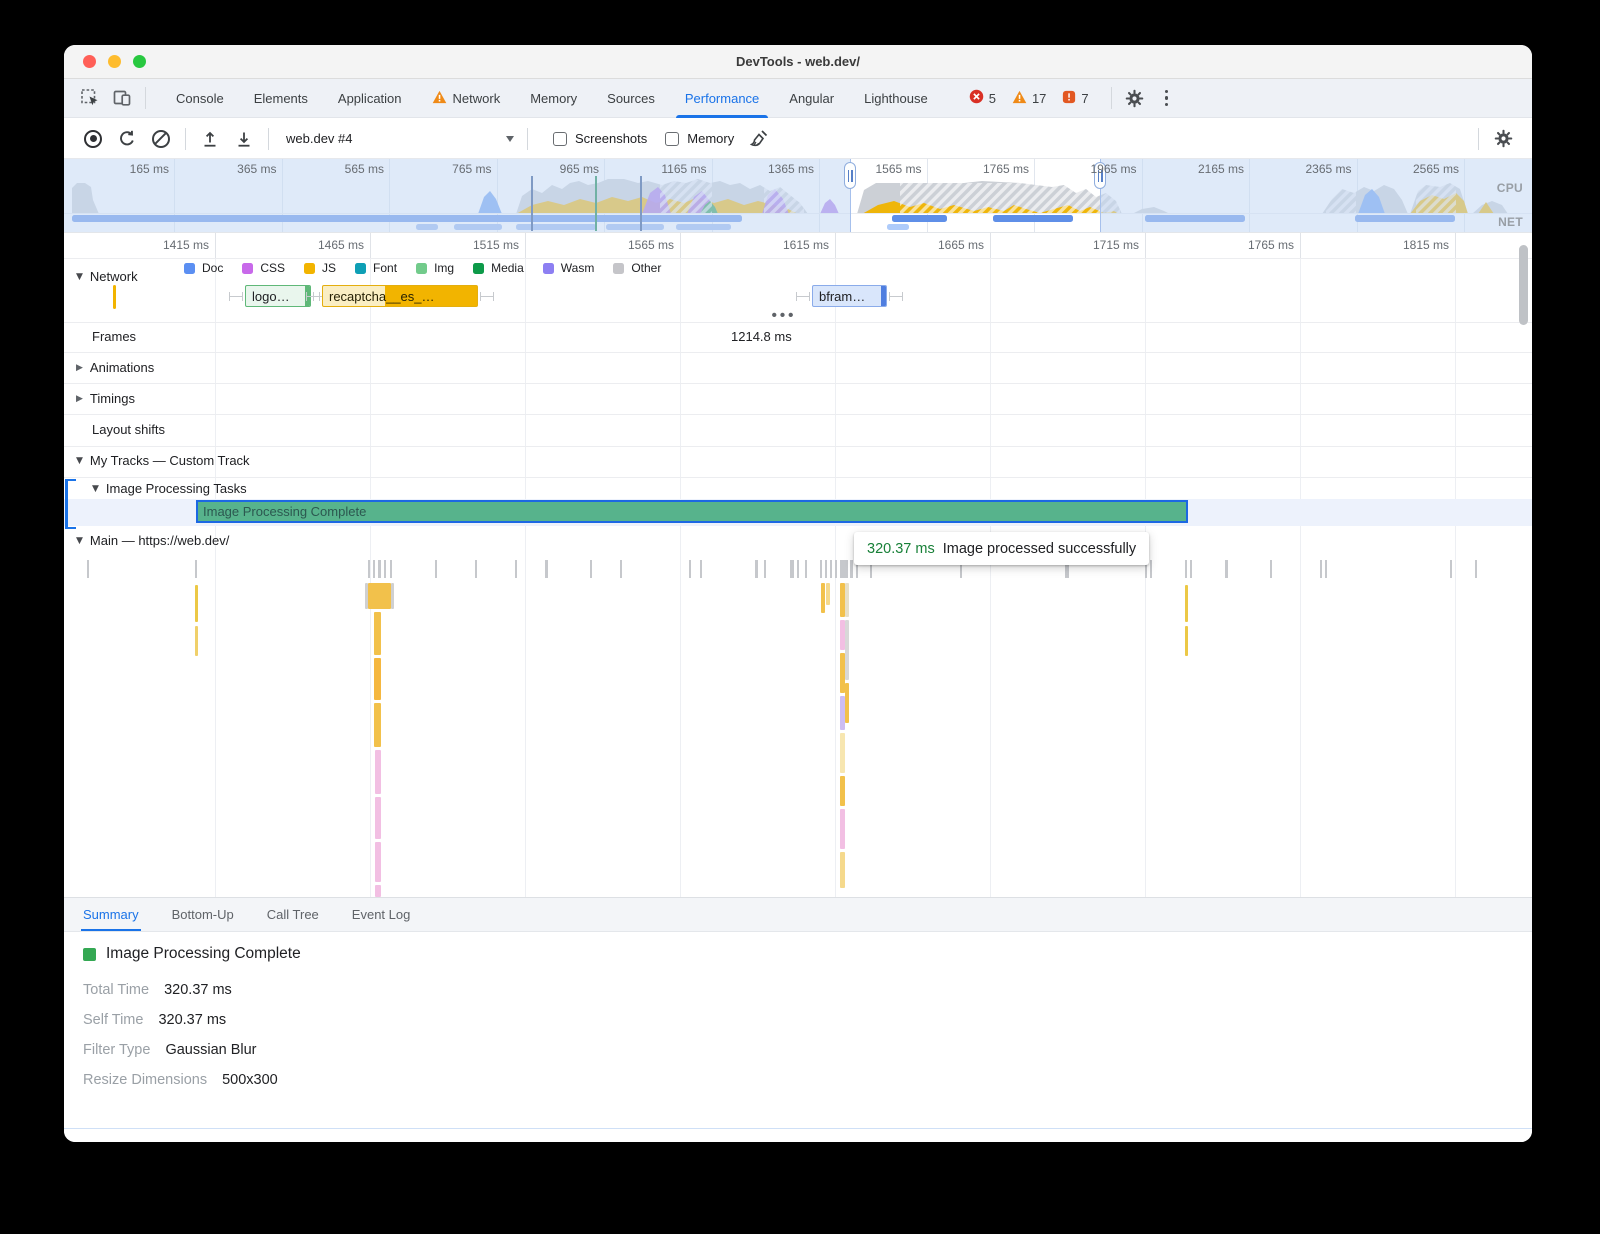 The width and height of the screenshot is (1600, 1234). Describe the element at coordinates (128, 429) in the screenshot. I see `layout-shifts-track-header: Layout shifts` at that location.